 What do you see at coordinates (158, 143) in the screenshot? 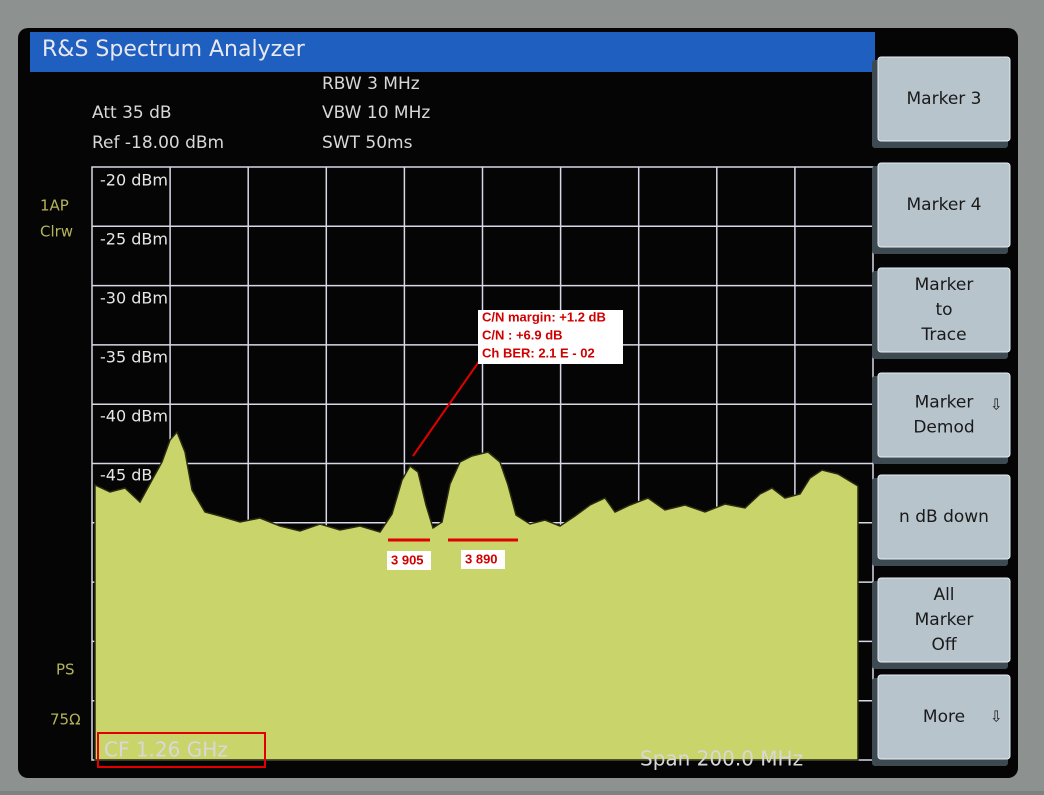
I see `ref: Ref -18.00 dBm` at bounding box center [158, 143].